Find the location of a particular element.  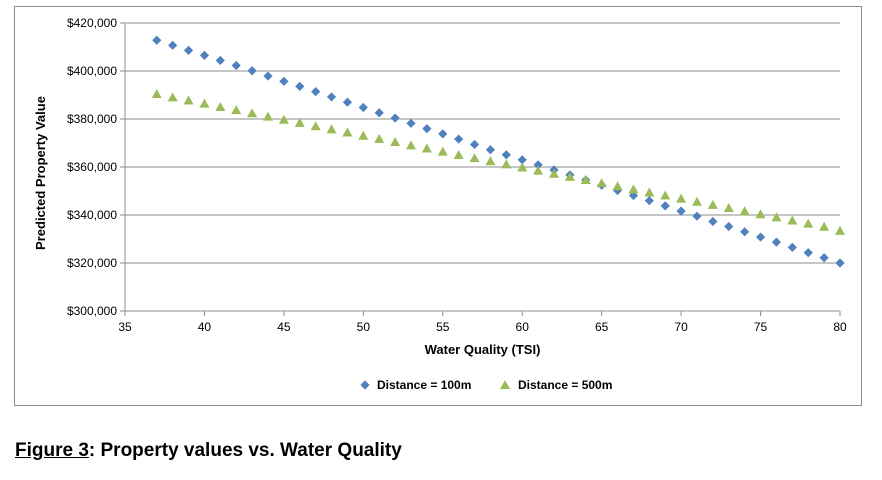

legend-marker is located at coordinates (365, 385).